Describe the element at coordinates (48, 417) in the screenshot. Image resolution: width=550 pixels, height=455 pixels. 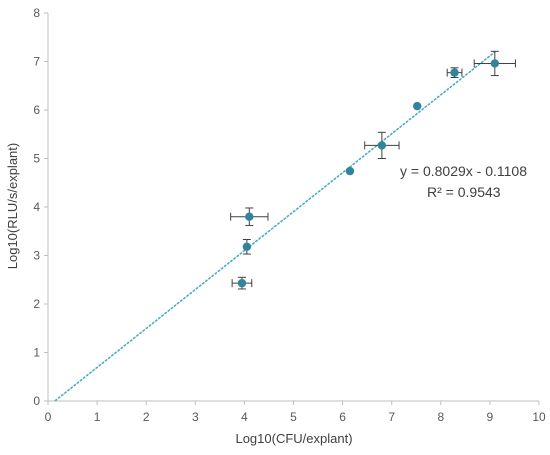
I see `x-tick-label: 0` at that location.